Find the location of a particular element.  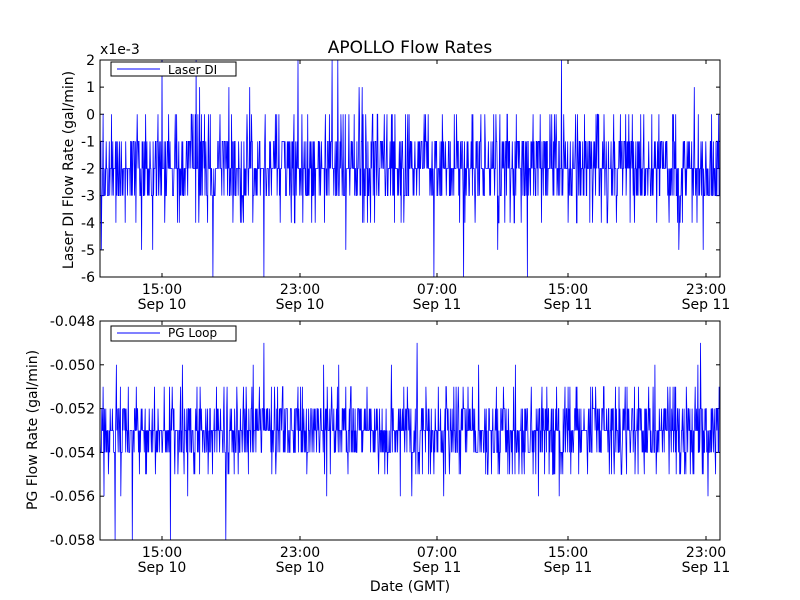

pg-loop-legend-label: PG Loop is located at coordinates (192, 333).